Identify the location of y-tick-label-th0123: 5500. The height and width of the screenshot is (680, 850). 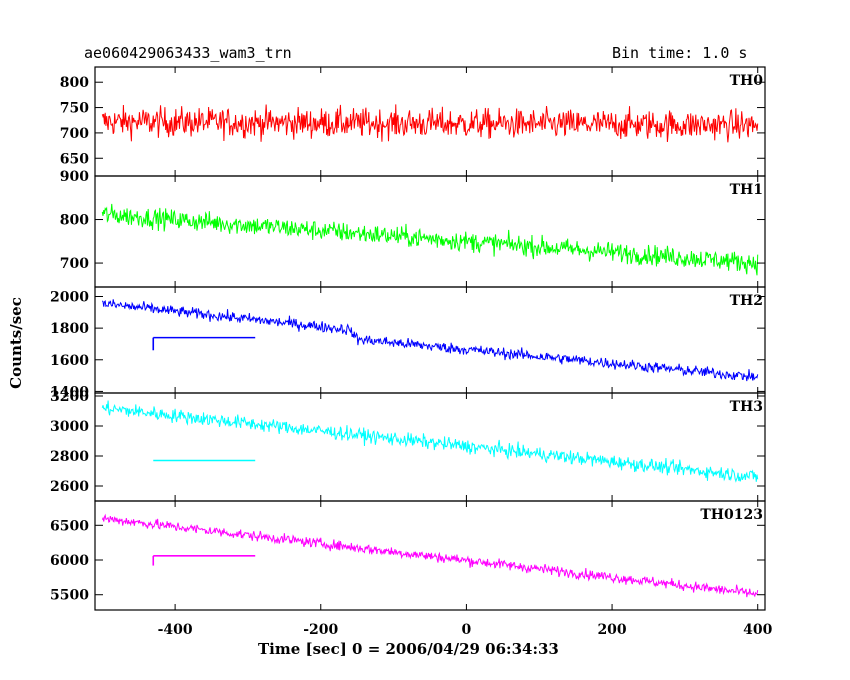
(69, 596).